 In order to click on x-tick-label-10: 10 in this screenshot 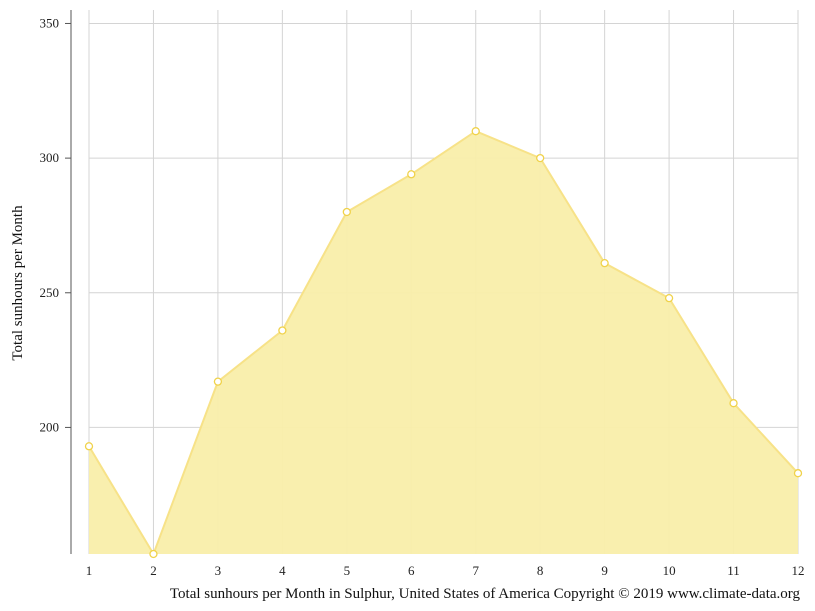, I will do `click(669, 570)`.